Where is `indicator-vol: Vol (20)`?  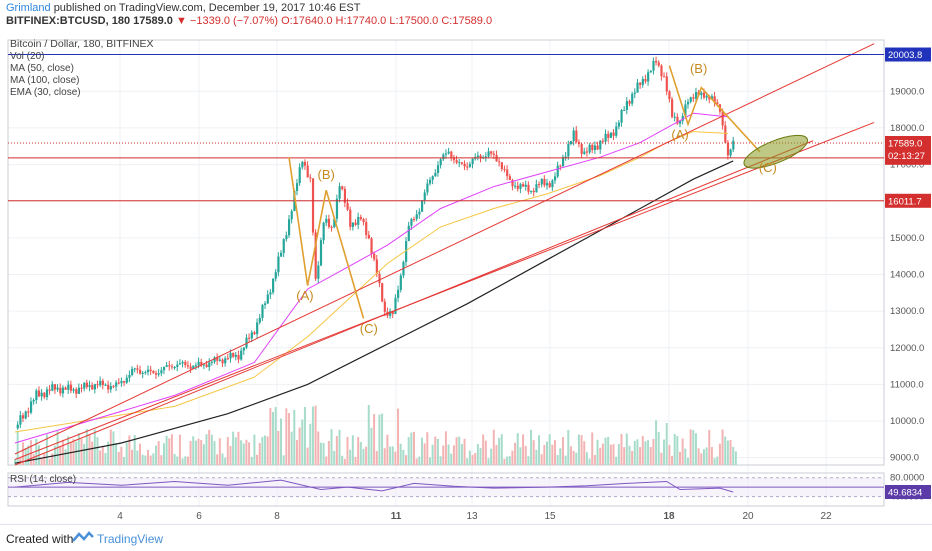
indicator-vol: Vol (20) is located at coordinates (27, 56).